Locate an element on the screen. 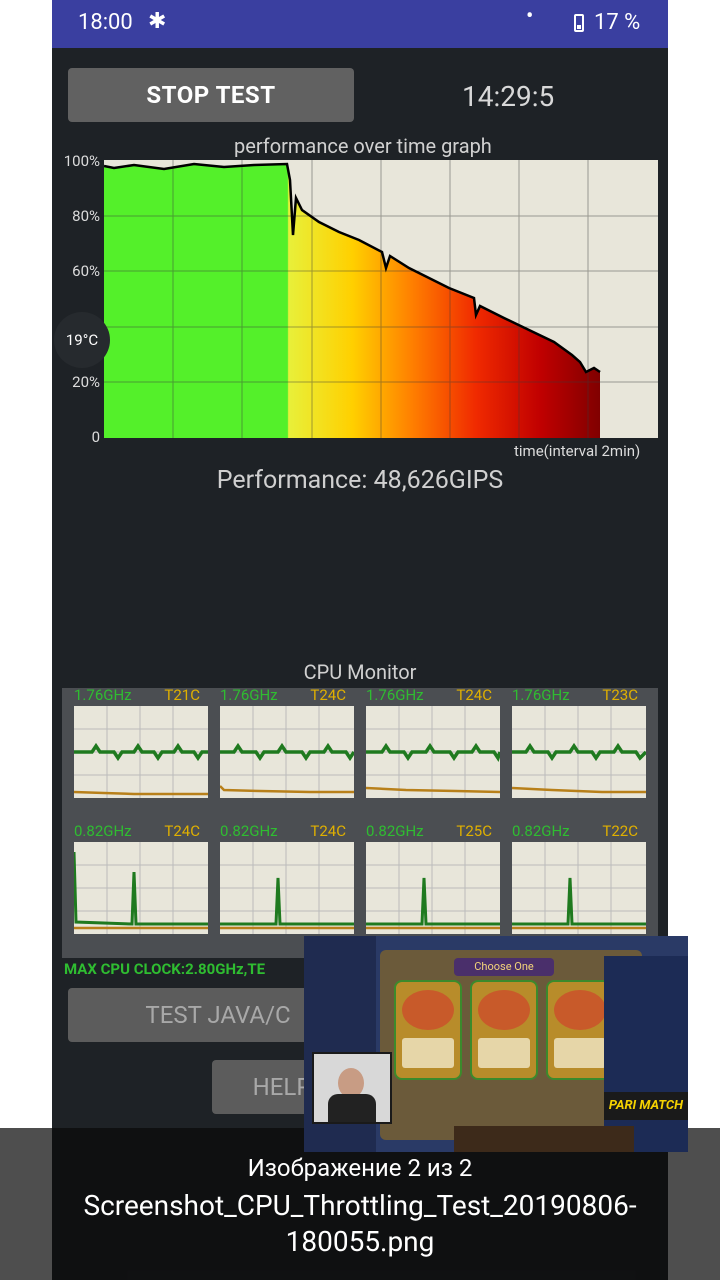  core-temperature: T21C is located at coordinates (182, 695).